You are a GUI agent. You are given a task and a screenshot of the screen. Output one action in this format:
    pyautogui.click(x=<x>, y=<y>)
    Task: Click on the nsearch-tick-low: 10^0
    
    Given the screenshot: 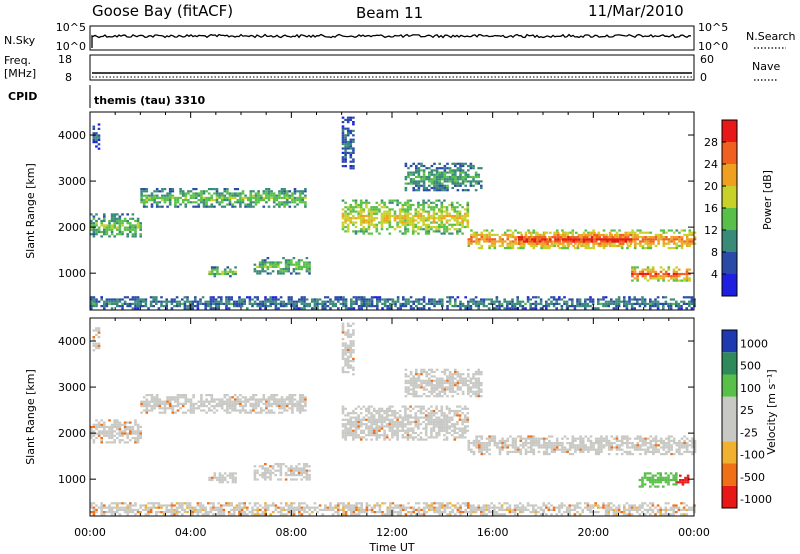 What is the action you would take?
    pyautogui.click(x=713, y=46)
    